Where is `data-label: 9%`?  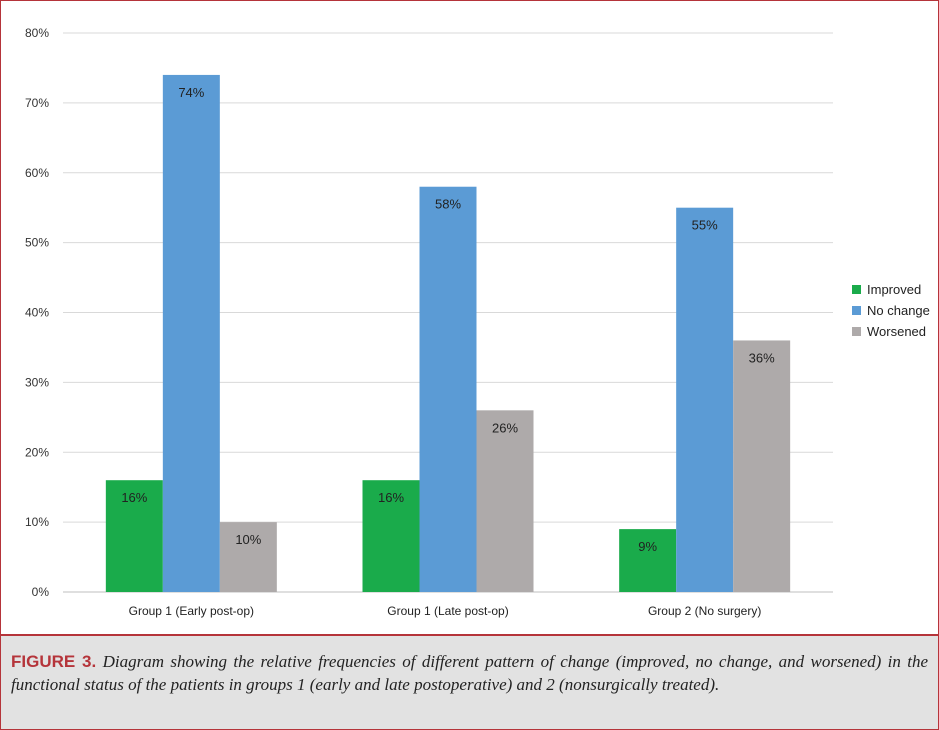 data-label: 9% is located at coordinates (647, 546).